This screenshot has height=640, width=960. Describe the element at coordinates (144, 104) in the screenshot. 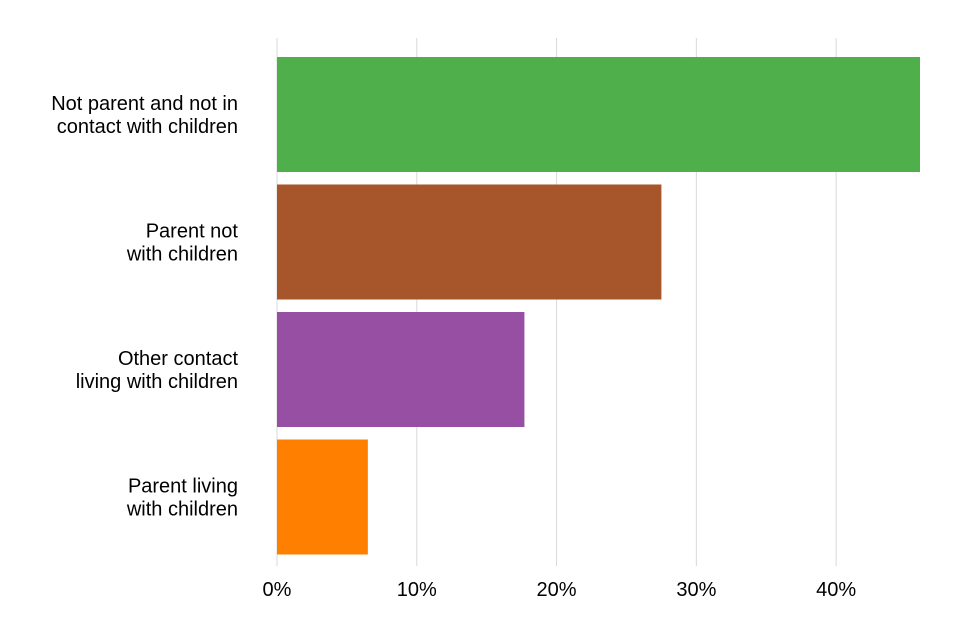

I see `category-label: Not parent and not in` at that location.